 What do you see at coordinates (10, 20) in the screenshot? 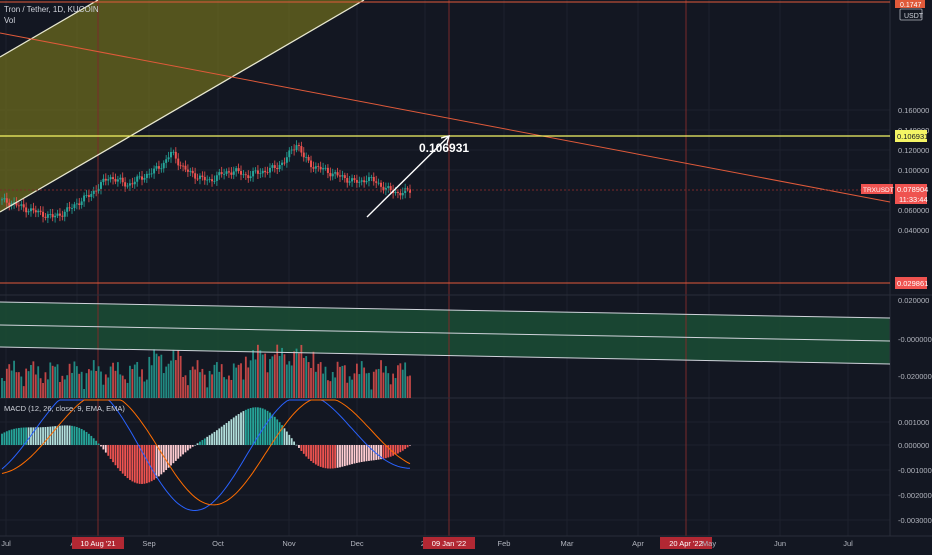
I see `volume-label: Vol` at bounding box center [10, 20].